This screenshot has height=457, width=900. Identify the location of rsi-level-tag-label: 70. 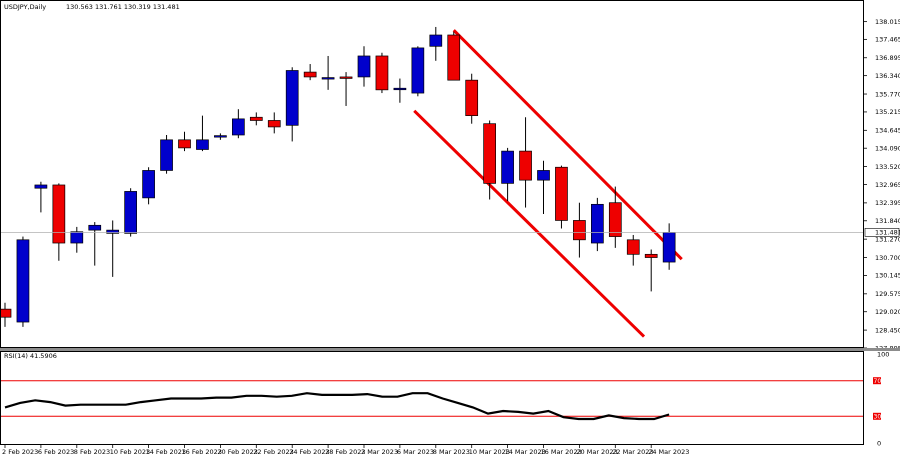
(878, 381).